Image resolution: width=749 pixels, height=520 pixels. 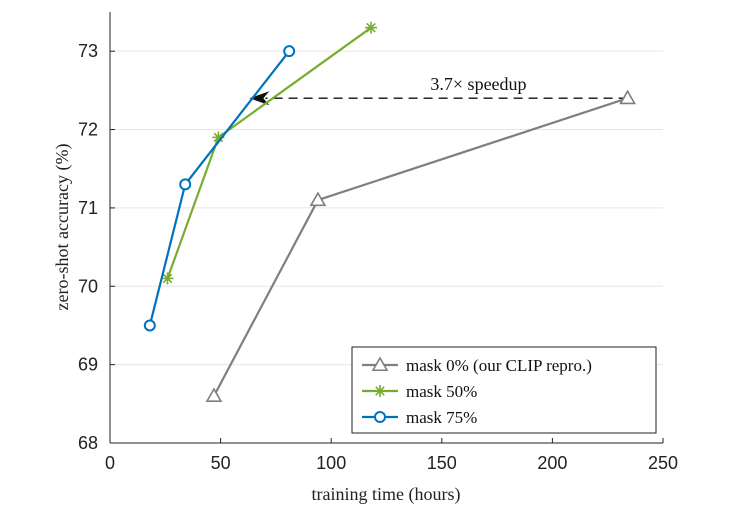 What do you see at coordinates (442, 463) in the screenshot?
I see `x-tick-label: 150` at bounding box center [442, 463].